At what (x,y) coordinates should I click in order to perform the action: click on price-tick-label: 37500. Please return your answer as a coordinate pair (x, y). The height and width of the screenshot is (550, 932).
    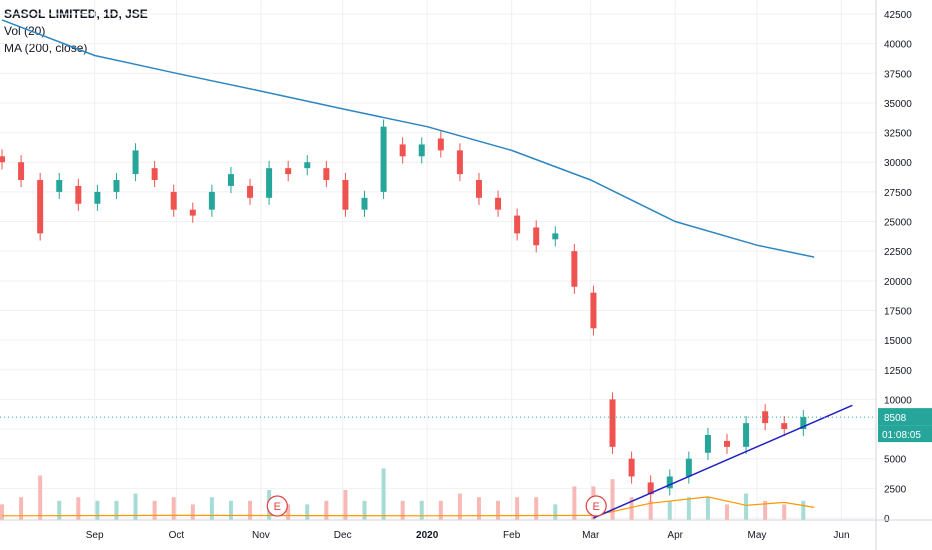
    Looking at the image, I should click on (898, 74).